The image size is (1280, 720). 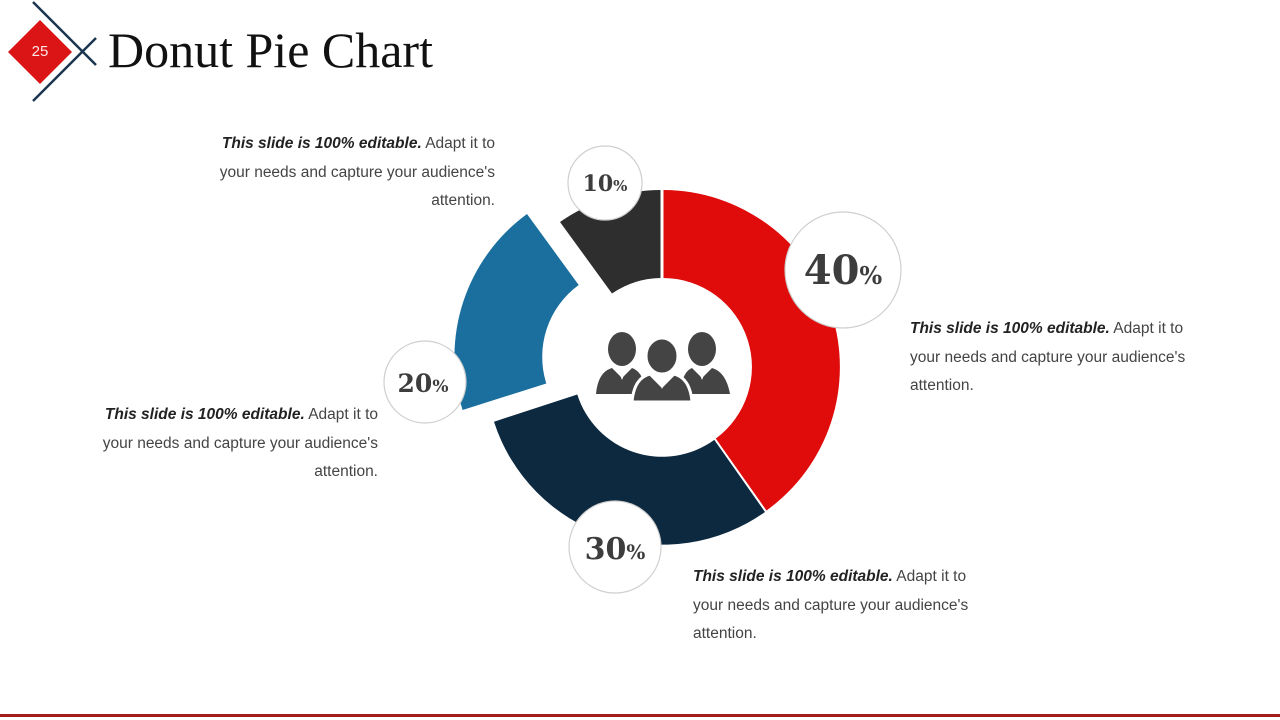 I want to click on red-diamond, so click(x=40, y=52).